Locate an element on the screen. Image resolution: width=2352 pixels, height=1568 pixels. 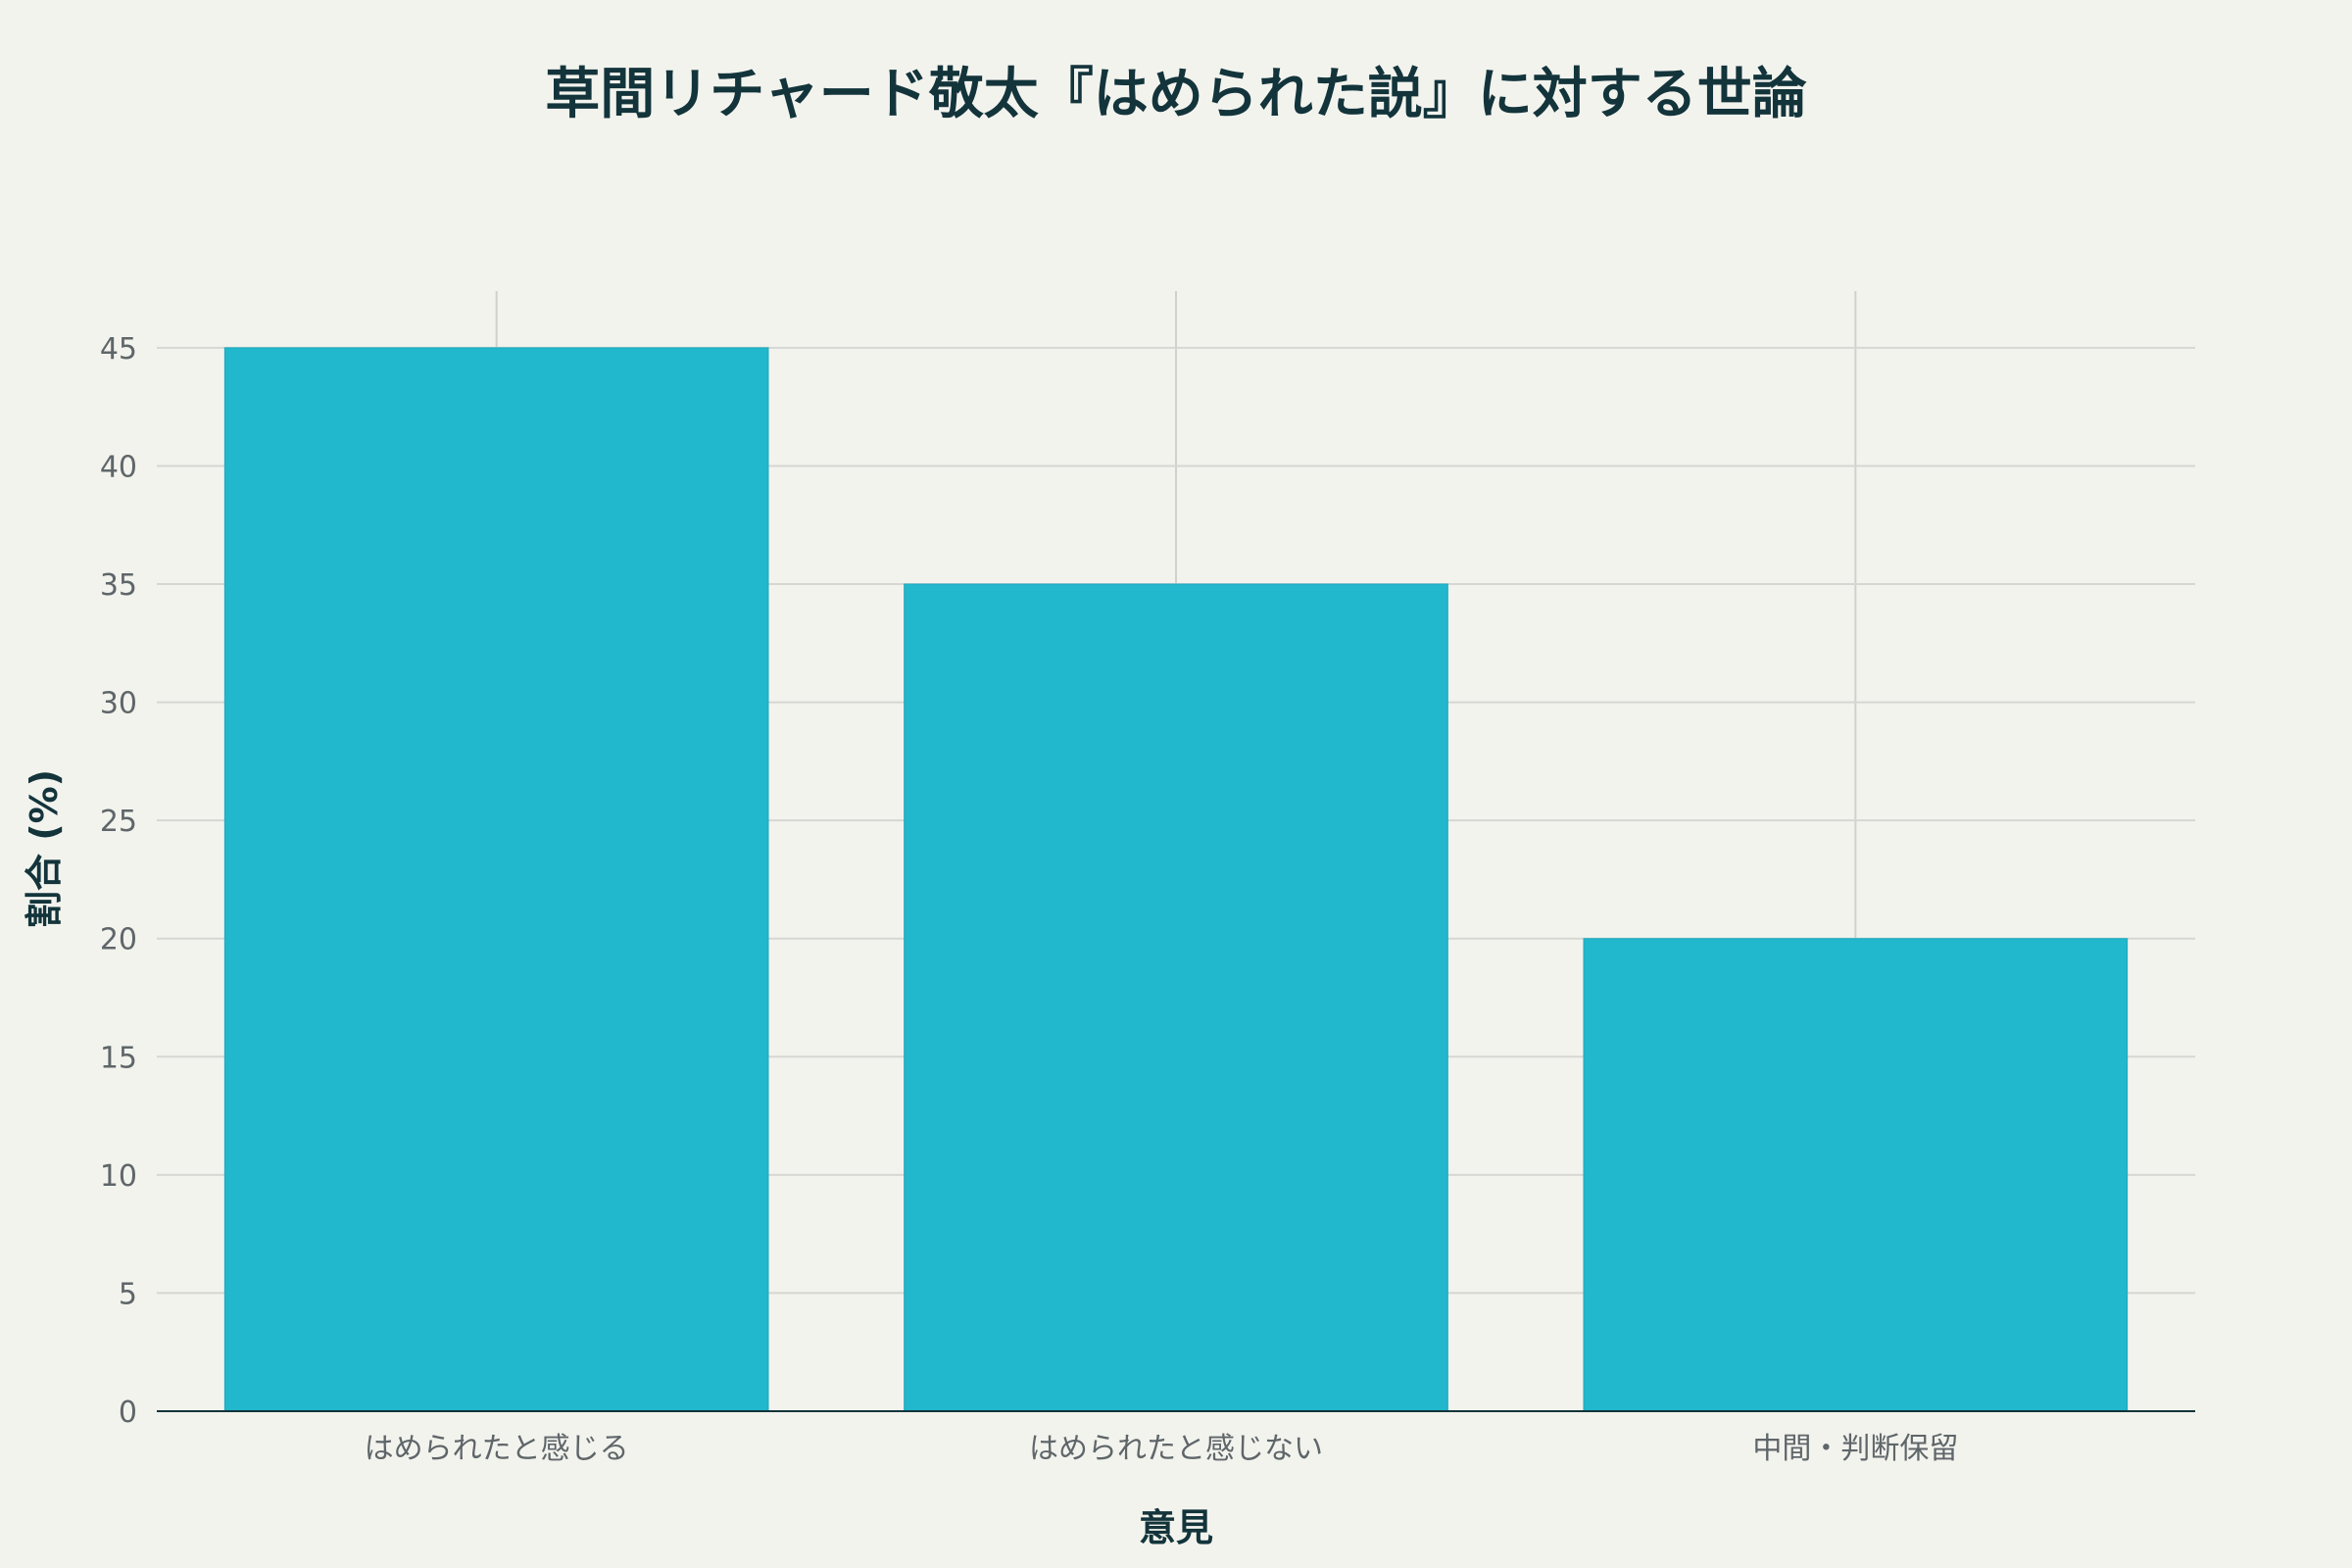
y-tick-label: 10 is located at coordinates (118, 1176).